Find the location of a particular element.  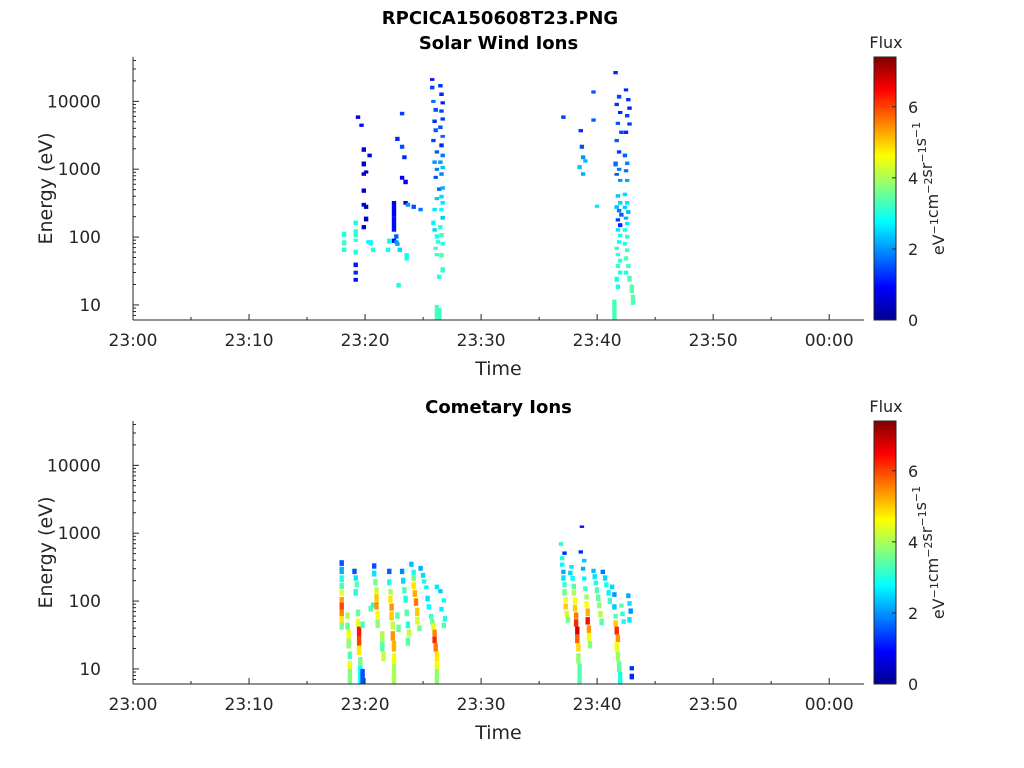

colorbar-title: Flux is located at coordinates (885, 42).